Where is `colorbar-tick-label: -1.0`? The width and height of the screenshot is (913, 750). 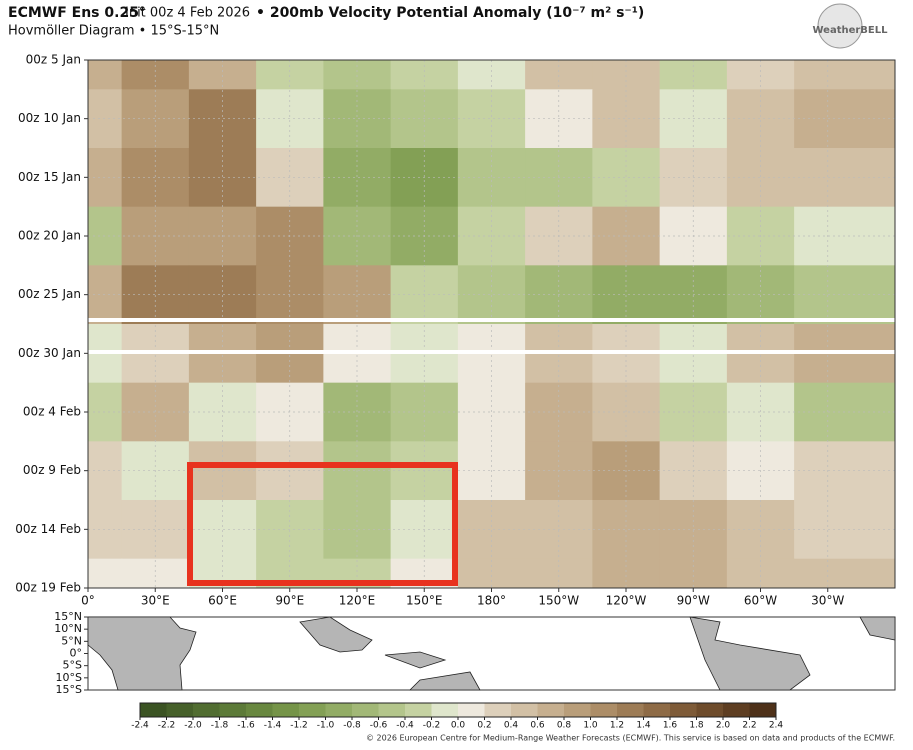
colorbar-tick-label: -1.0 is located at coordinates (326, 726).